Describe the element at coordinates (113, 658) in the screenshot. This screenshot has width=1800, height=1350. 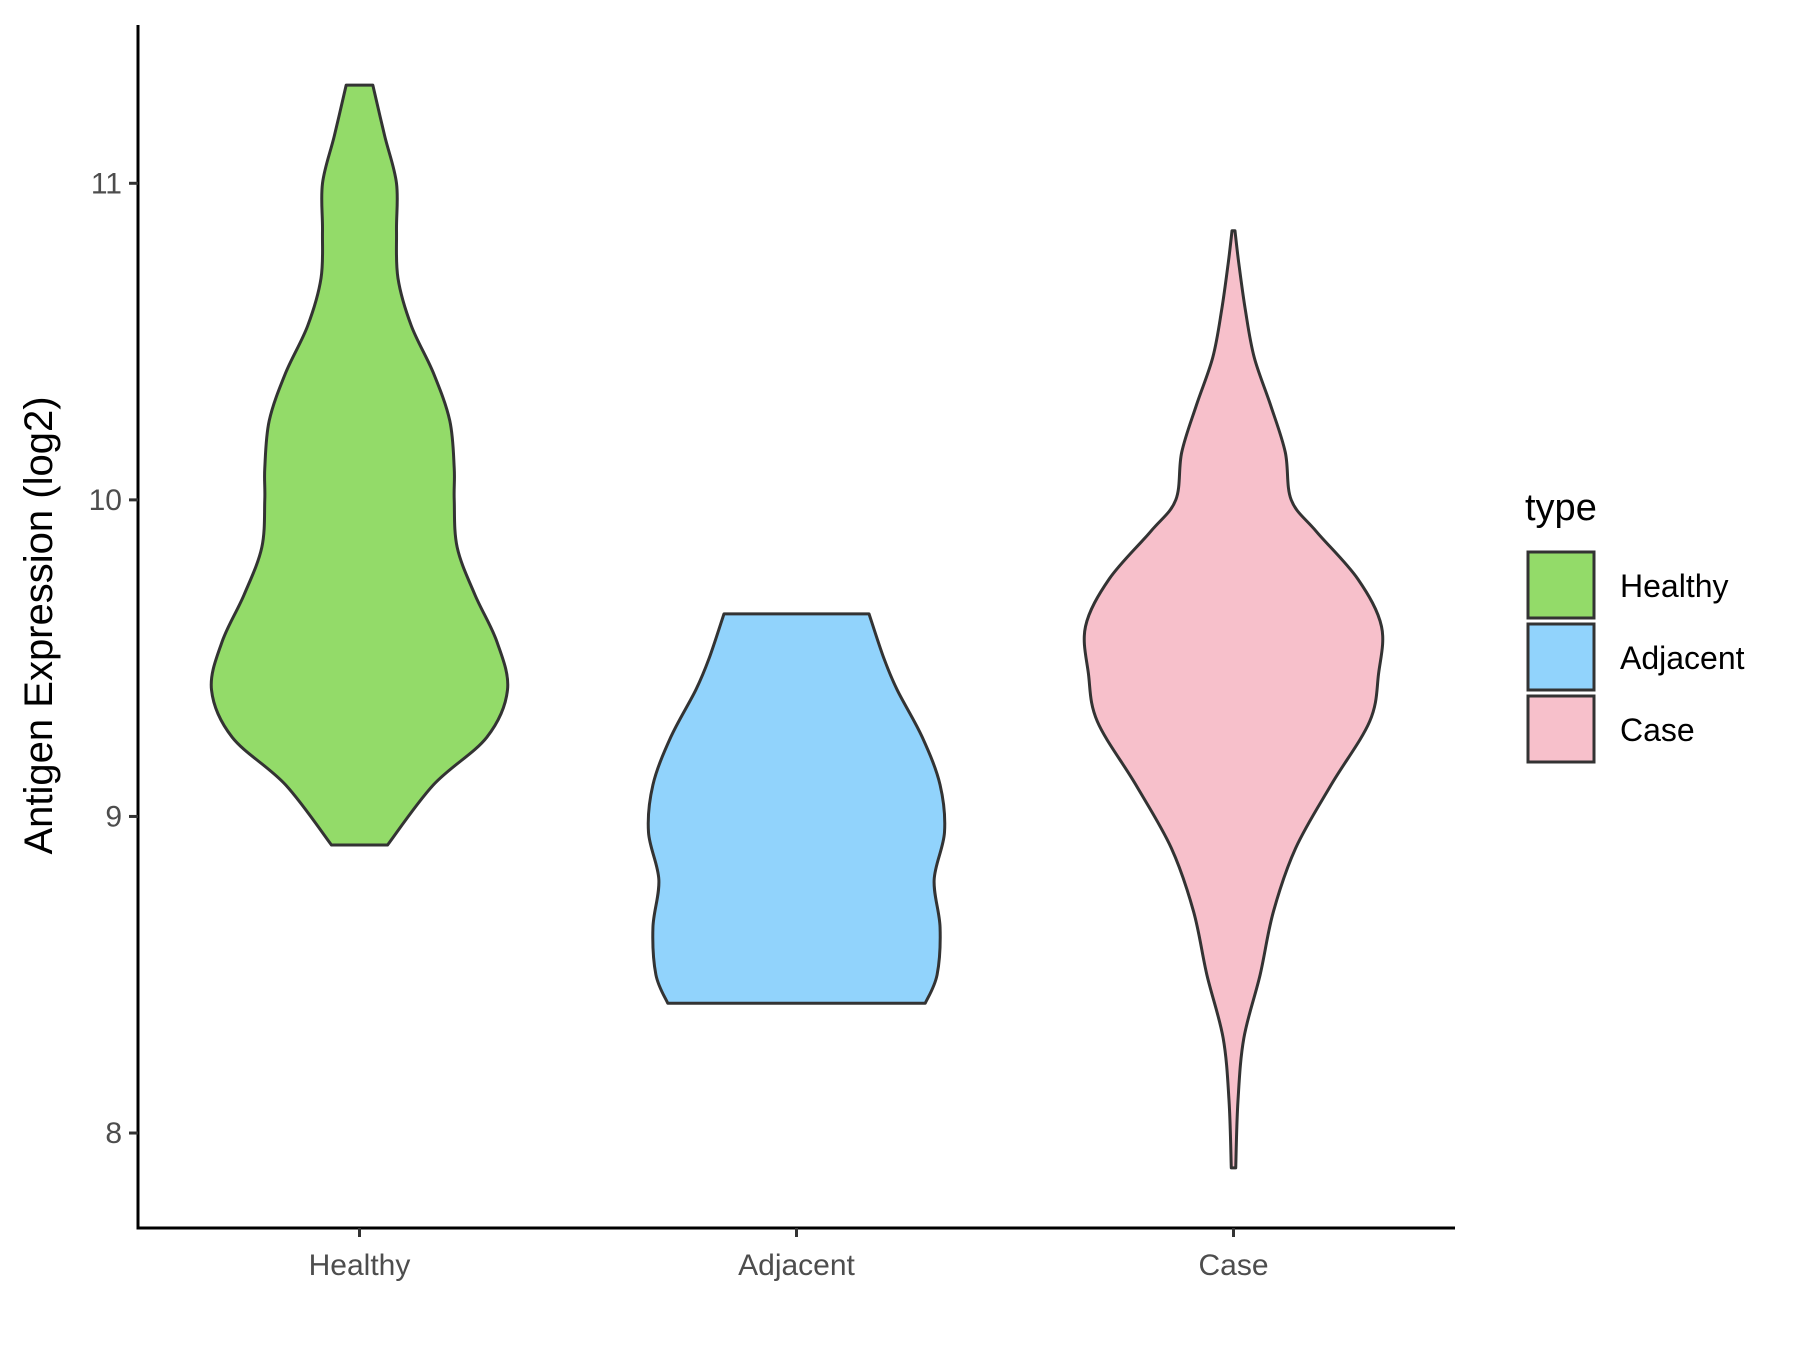
I see `y-ticks: 8 9 10 11` at that location.